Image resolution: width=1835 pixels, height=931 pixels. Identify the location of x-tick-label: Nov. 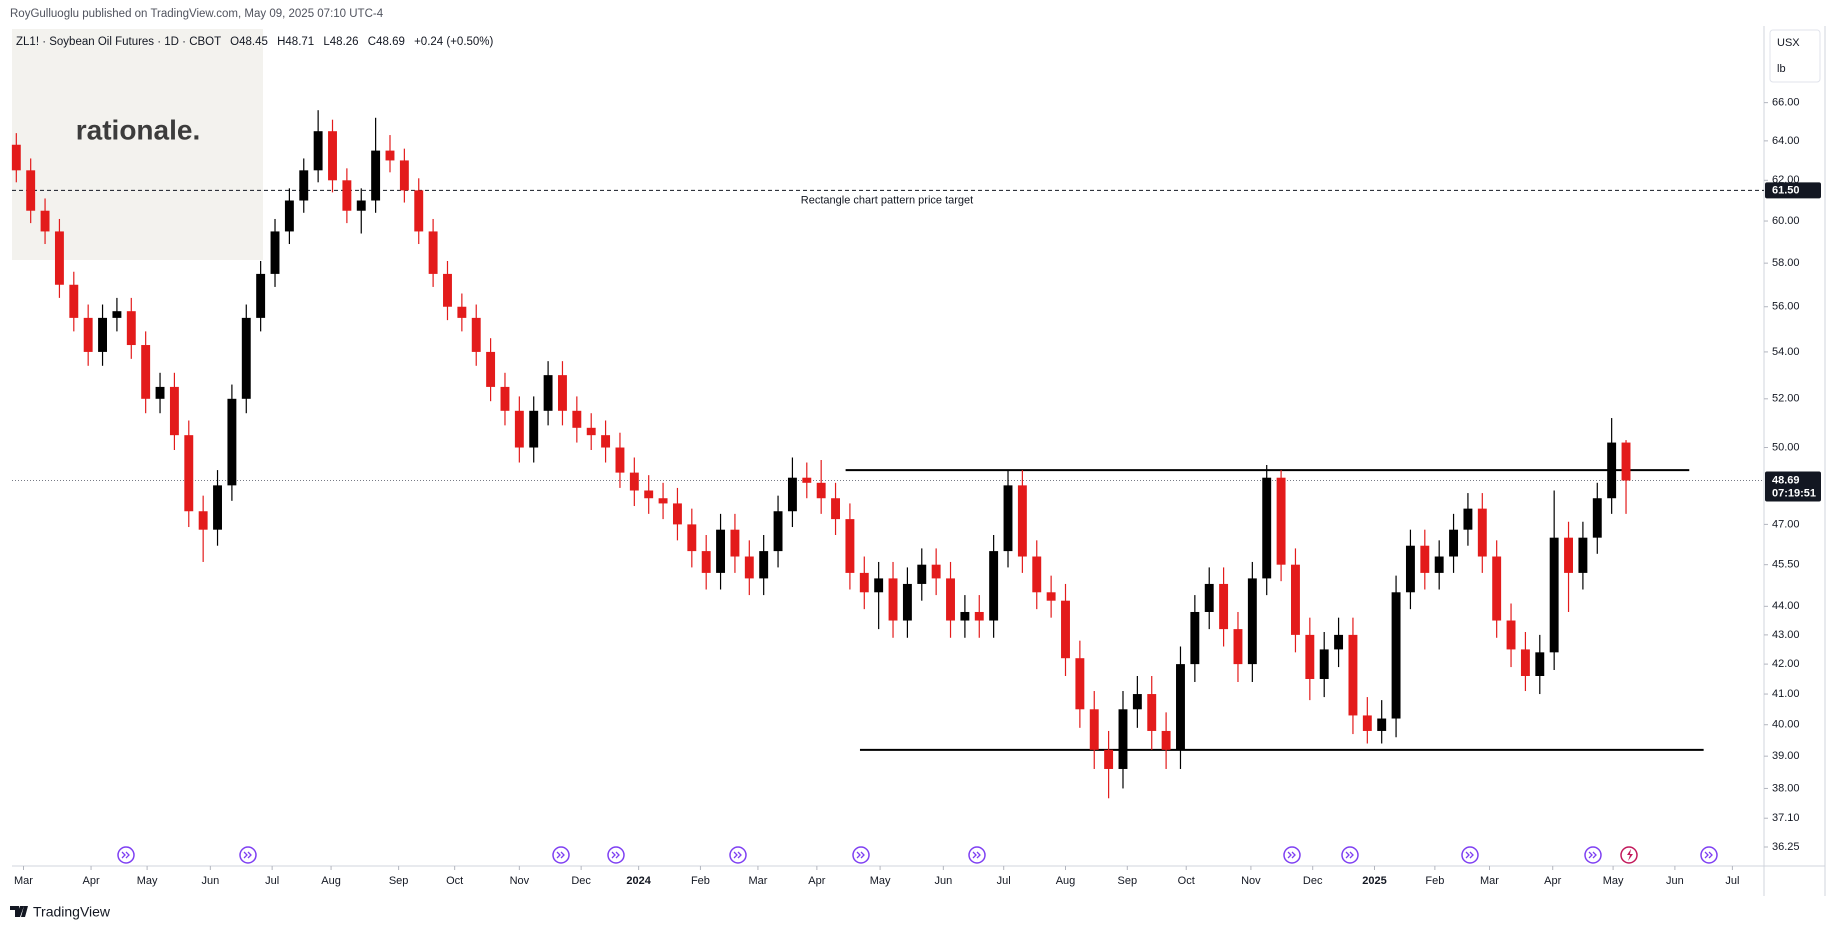
(1251, 881).